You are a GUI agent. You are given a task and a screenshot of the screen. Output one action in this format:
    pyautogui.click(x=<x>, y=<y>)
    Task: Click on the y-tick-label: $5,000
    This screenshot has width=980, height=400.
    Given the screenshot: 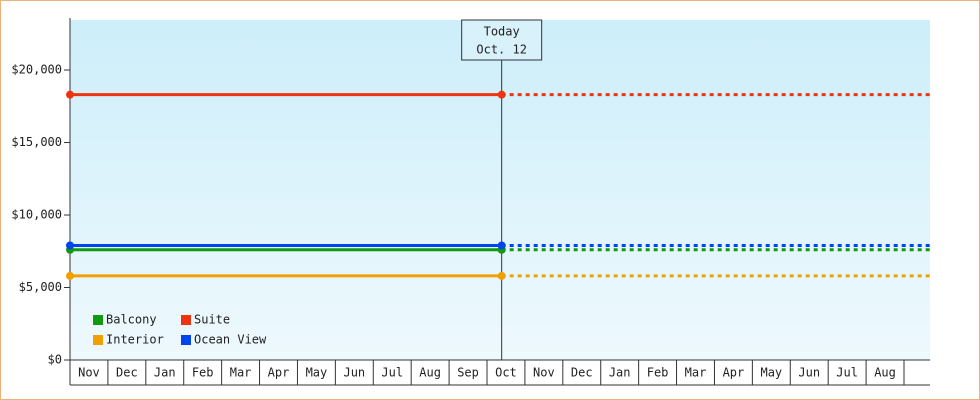 What is the action you would take?
    pyautogui.click(x=40, y=287)
    